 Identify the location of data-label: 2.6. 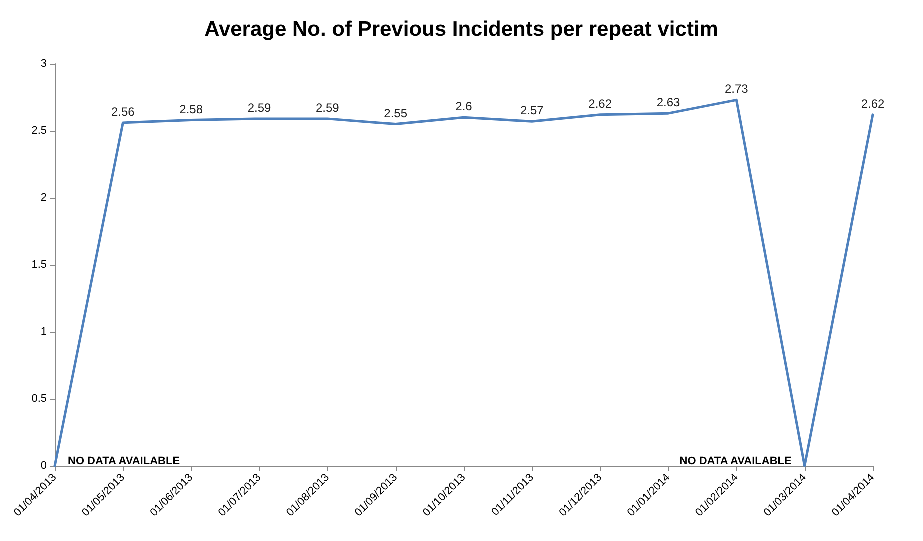
(464, 107).